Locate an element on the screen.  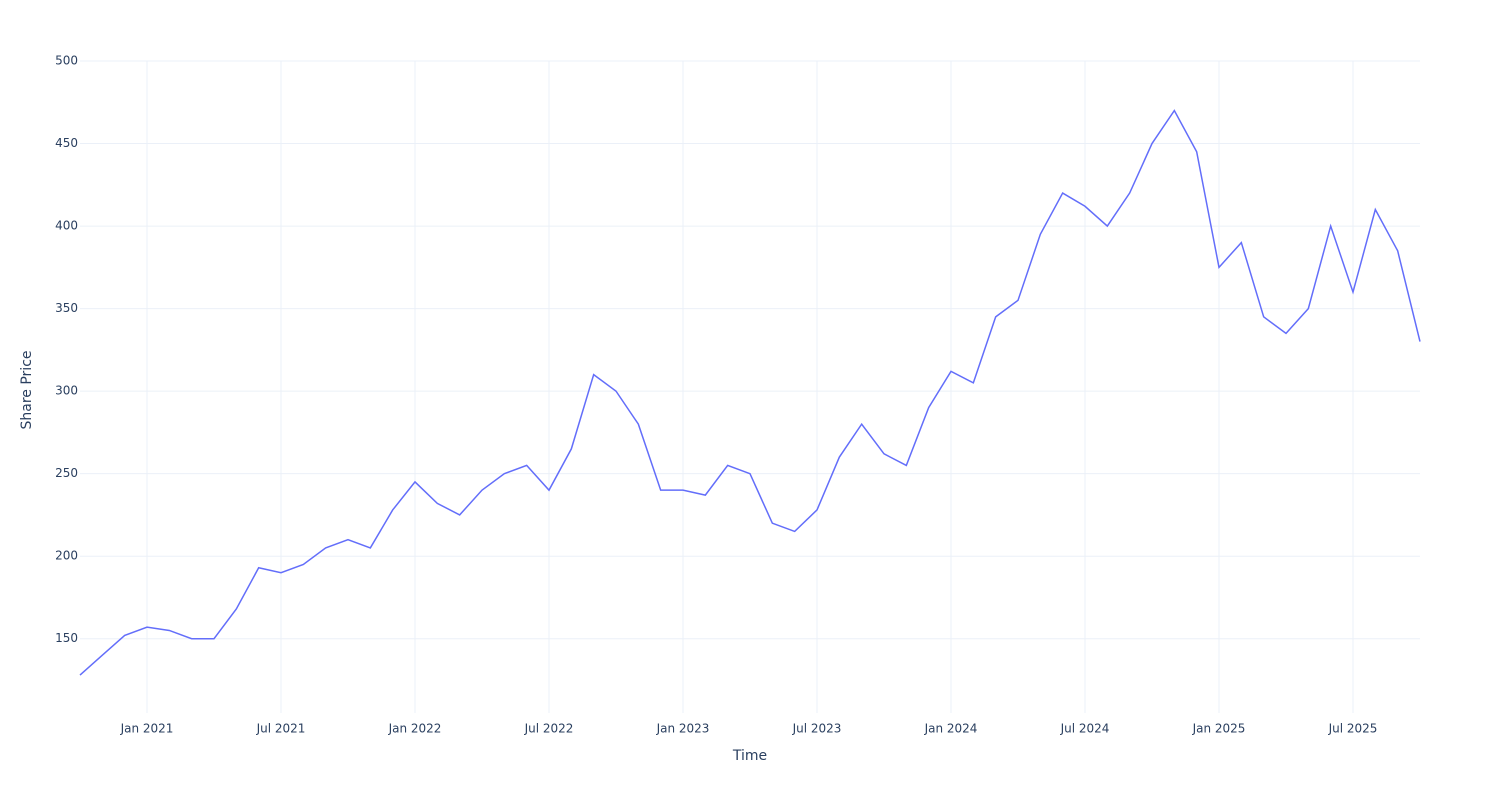
y-tick-label: 450 is located at coordinates (66, 143).